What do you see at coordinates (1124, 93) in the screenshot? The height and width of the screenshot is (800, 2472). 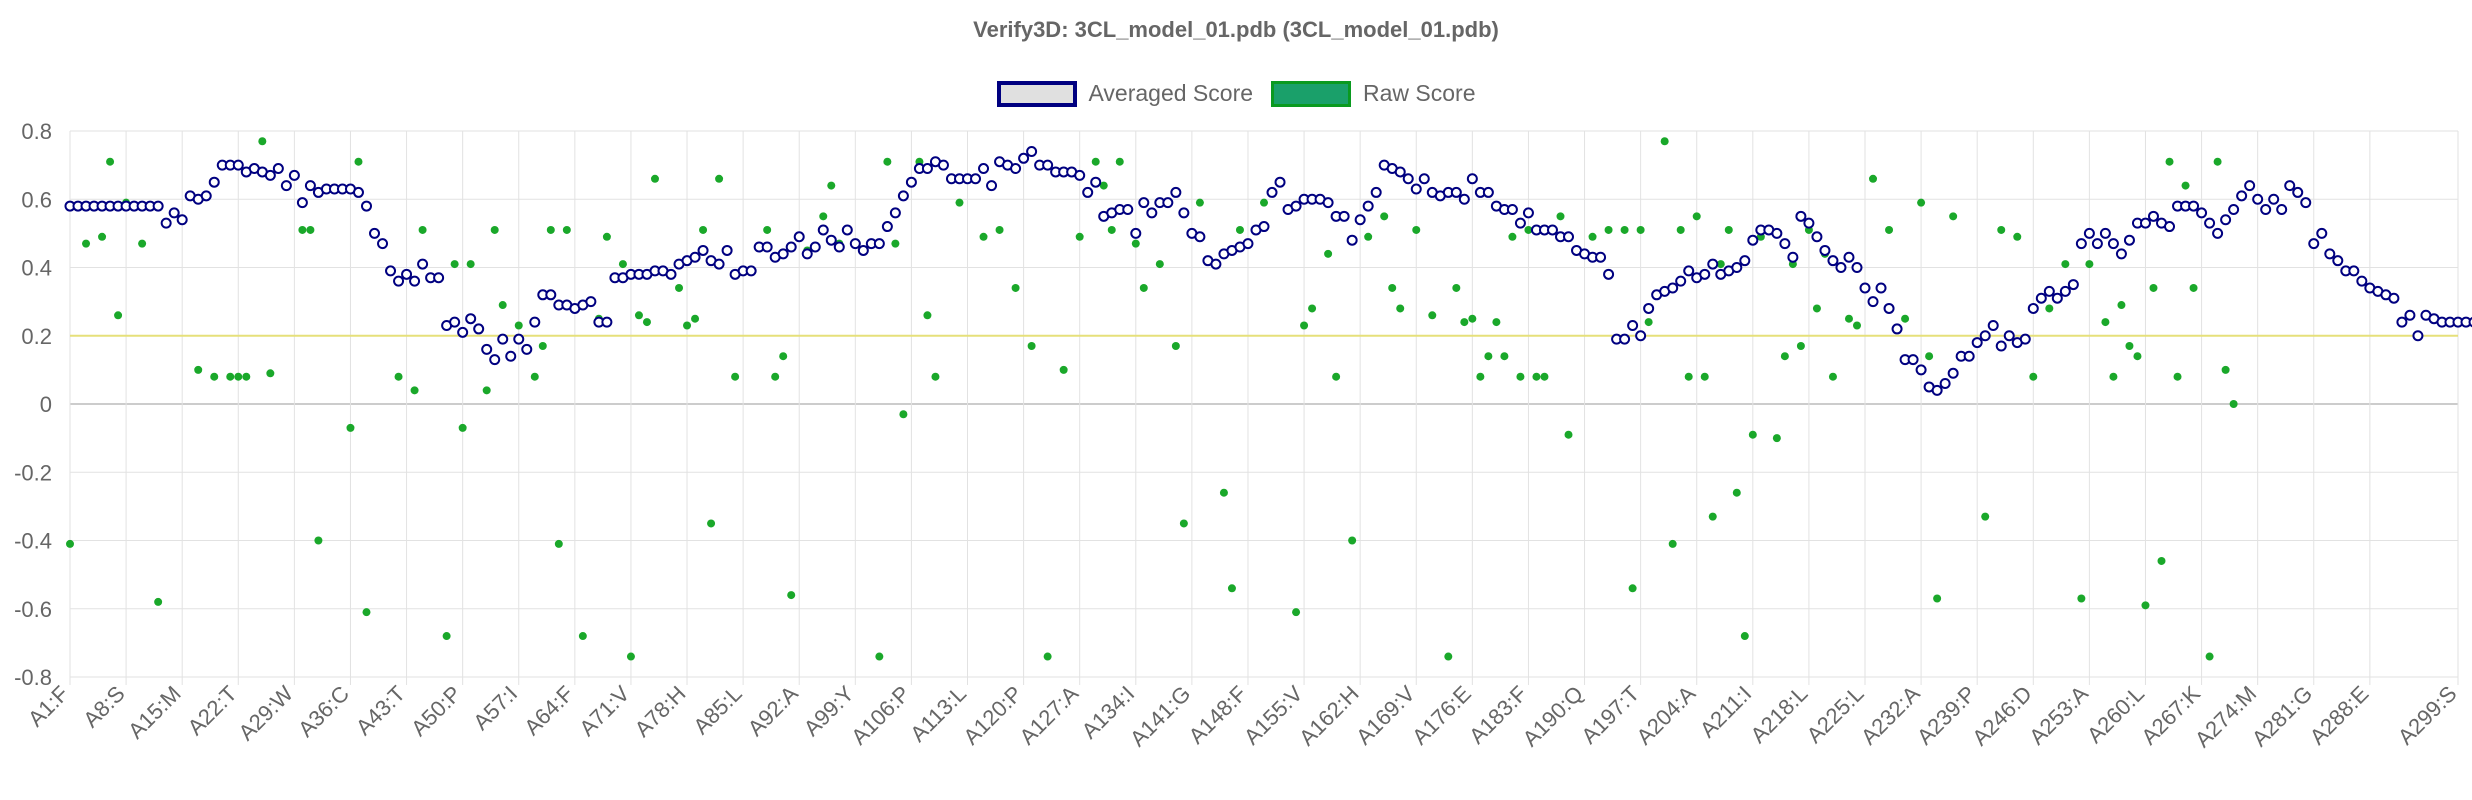 I see `legend-item-averaged-score: Averaged Score` at bounding box center [1124, 93].